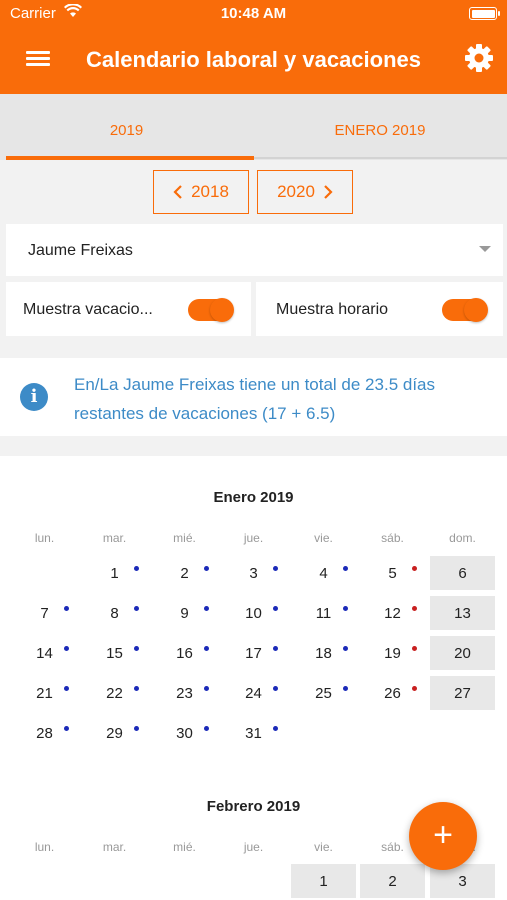 This screenshot has height=900, width=507. Describe the element at coordinates (80, 250) in the screenshot. I see `selected-person: Jaume Freixas` at that location.